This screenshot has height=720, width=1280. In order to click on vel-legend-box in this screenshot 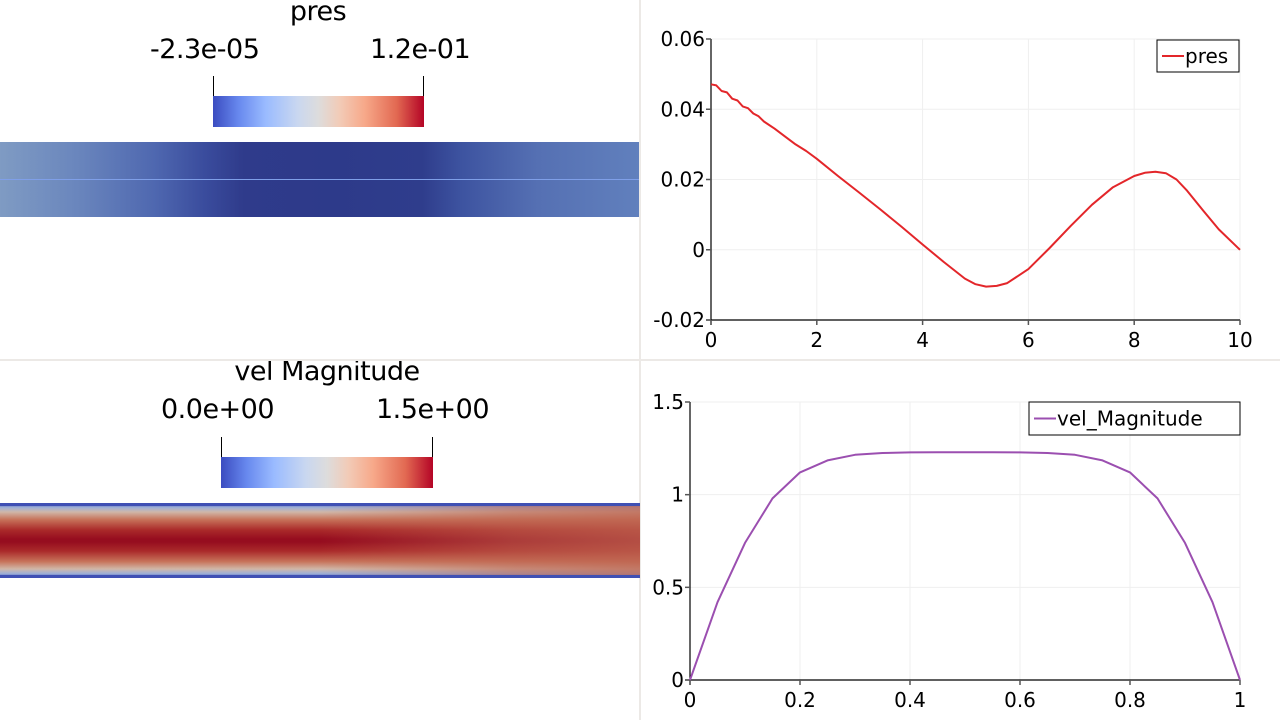, I will do `click(1134, 418)`.